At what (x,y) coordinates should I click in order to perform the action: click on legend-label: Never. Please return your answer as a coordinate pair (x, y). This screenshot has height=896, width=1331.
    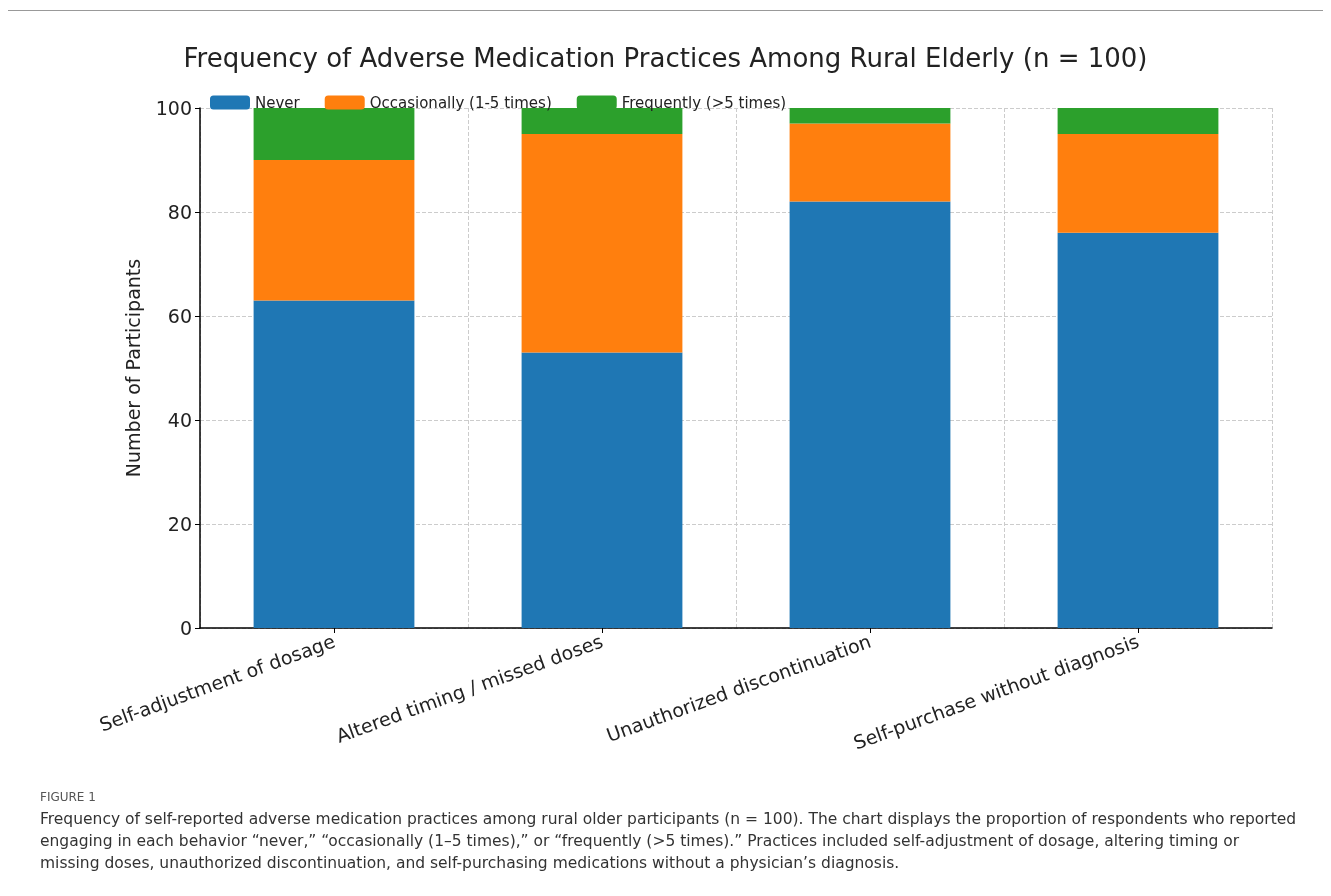
    Looking at the image, I should click on (278, 102).